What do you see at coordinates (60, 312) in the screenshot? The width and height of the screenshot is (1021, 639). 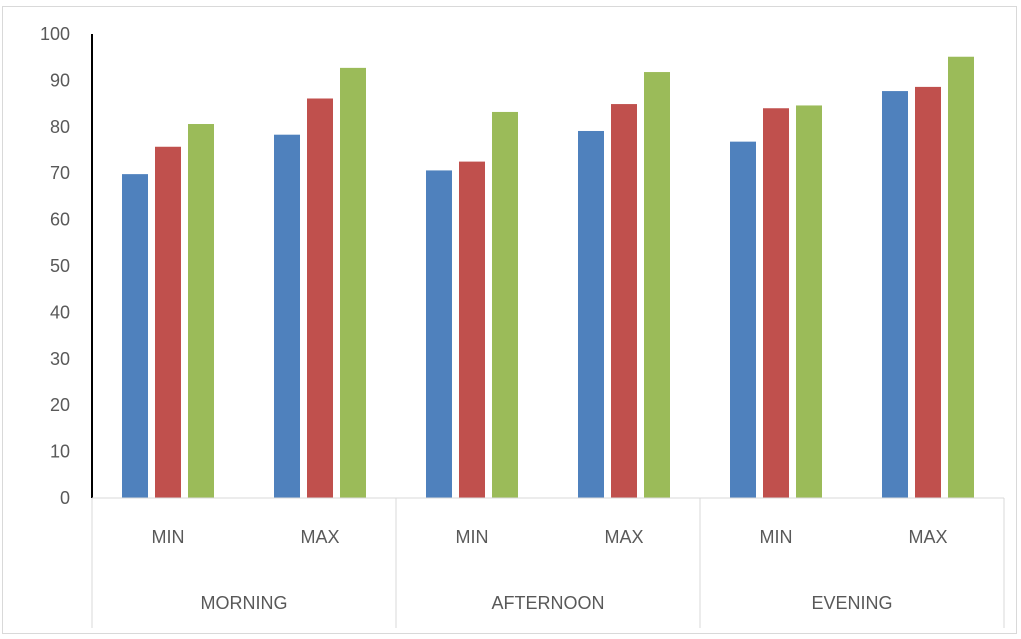 I see `y-tick-label: 40` at bounding box center [60, 312].